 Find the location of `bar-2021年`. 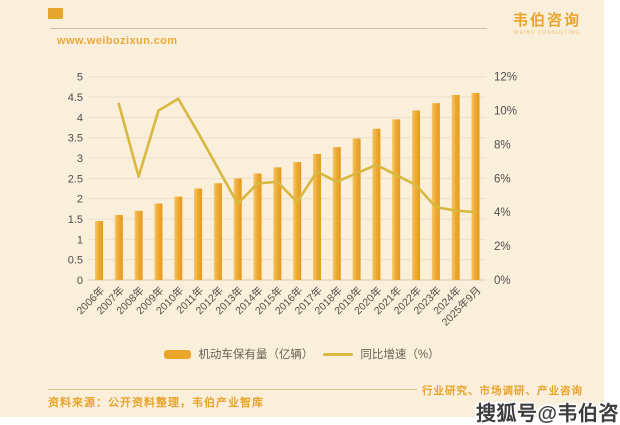

bar-2021年 is located at coordinates (396, 199).